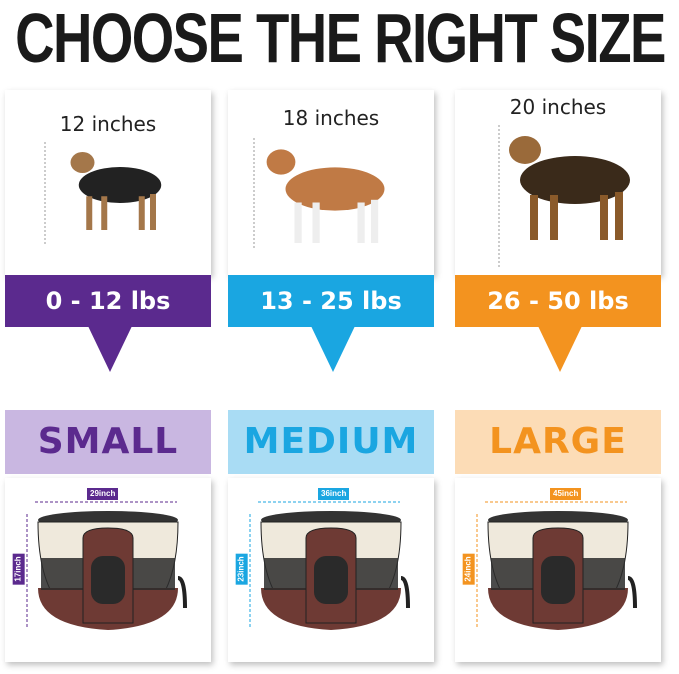  What do you see at coordinates (103, 494) in the screenshot?
I see `width-dimension-label: 29inch` at bounding box center [103, 494].